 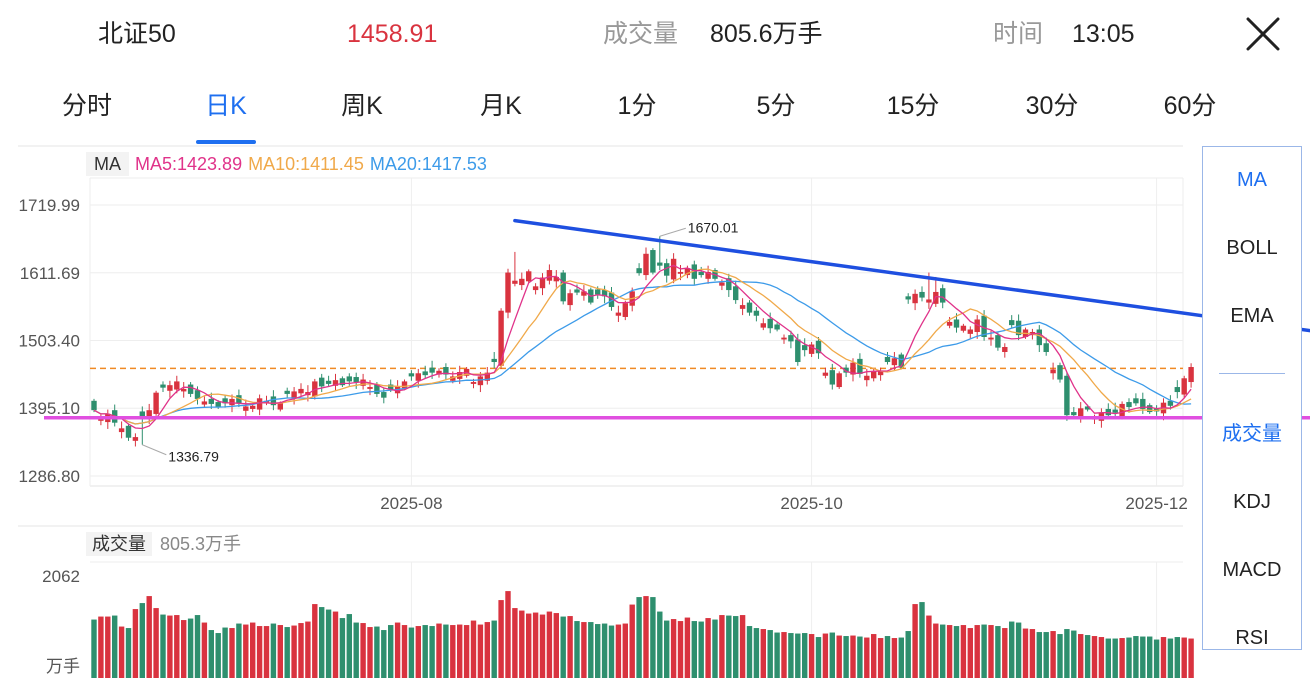 What do you see at coordinates (226, 106) in the screenshot?
I see `tab-daily-k: 日K` at bounding box center [226, 106].